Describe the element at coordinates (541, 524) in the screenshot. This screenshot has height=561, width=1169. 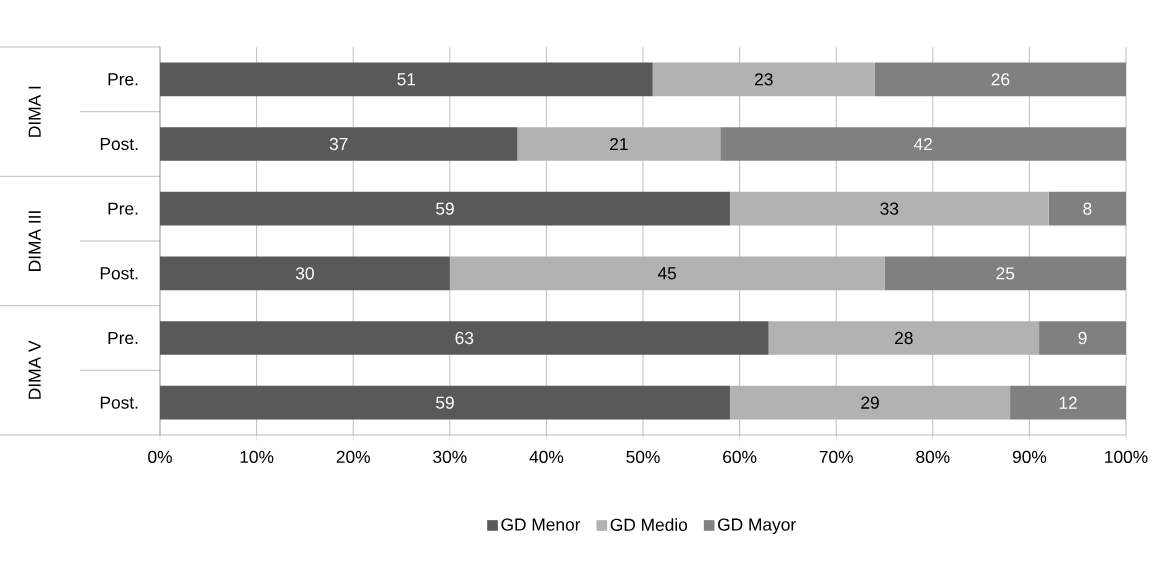
I see `legend-label: GD Menor` at that location.